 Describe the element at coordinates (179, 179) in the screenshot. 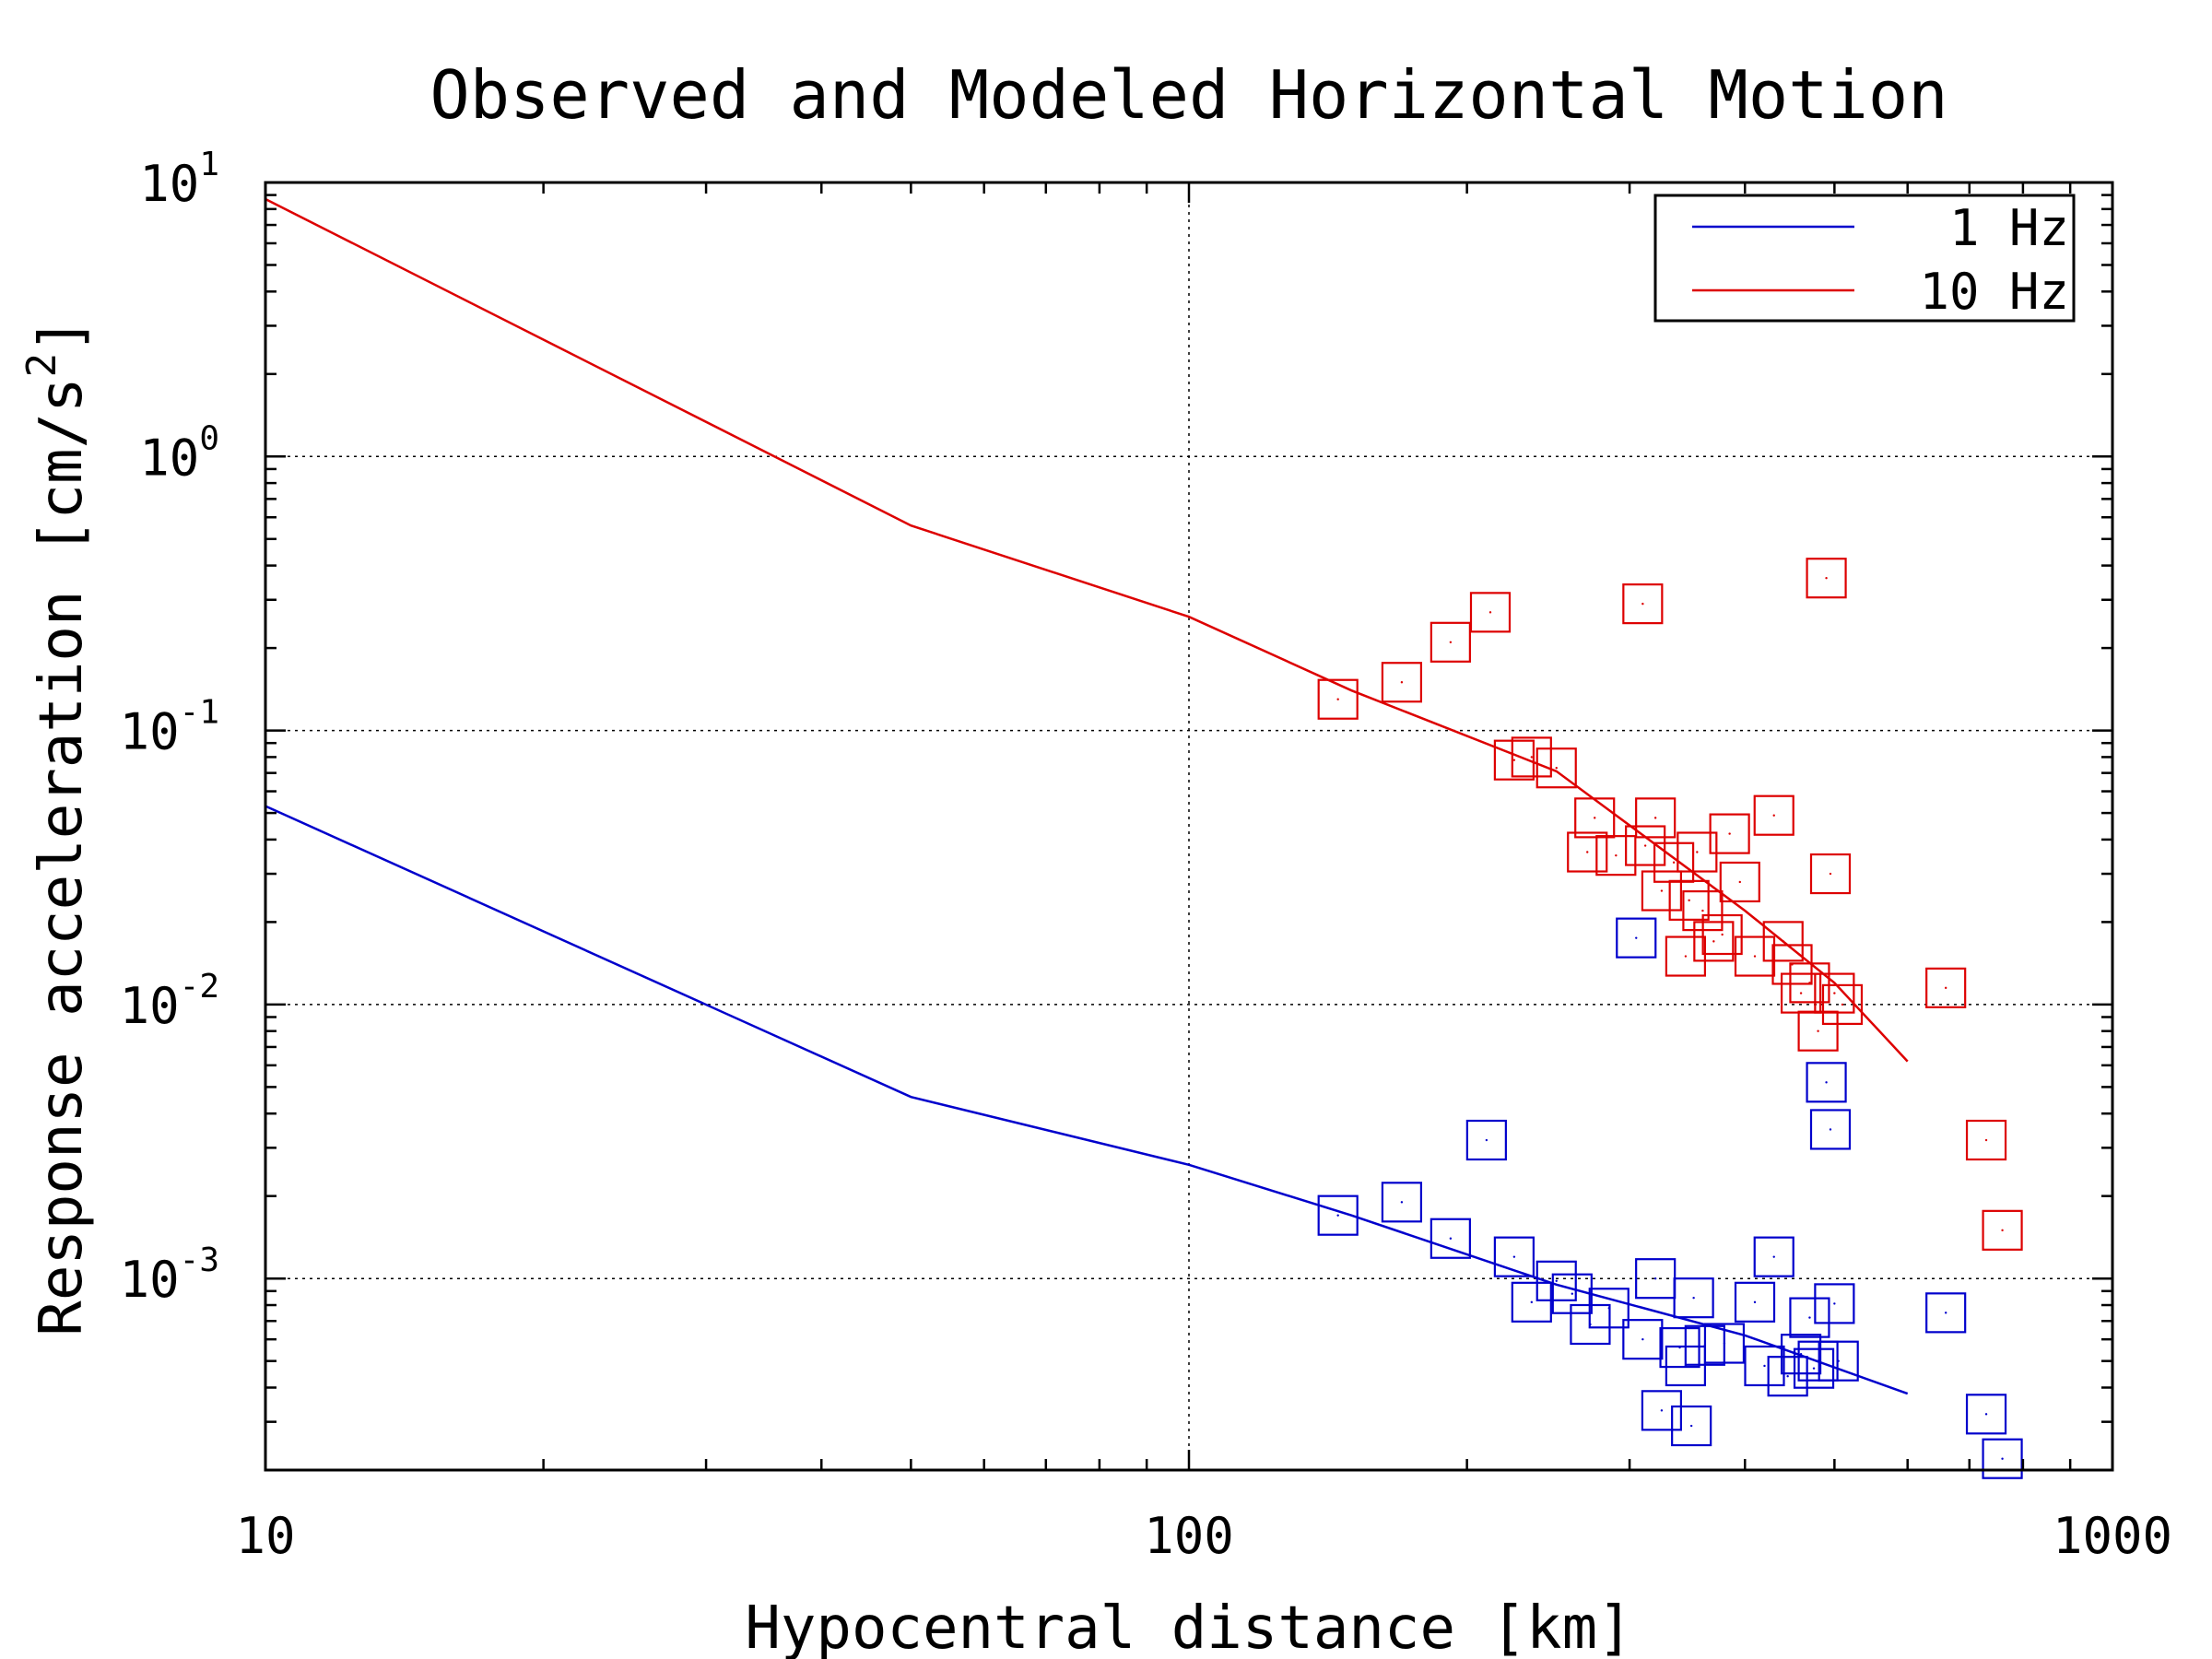

I see `y-tick-label: 10¹` at that location.